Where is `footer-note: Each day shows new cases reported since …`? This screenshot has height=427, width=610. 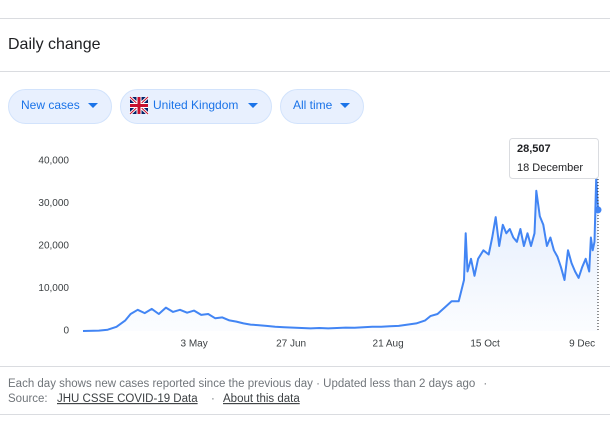 footer-note: Each day shows new cases reported since … is located at coordinates (247, 384).